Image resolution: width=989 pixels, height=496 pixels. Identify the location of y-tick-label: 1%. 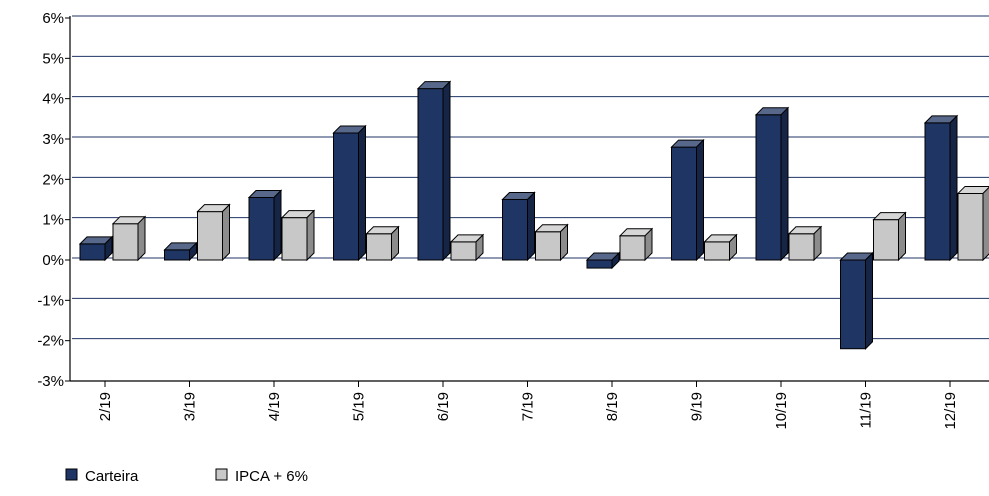
(53, 220).